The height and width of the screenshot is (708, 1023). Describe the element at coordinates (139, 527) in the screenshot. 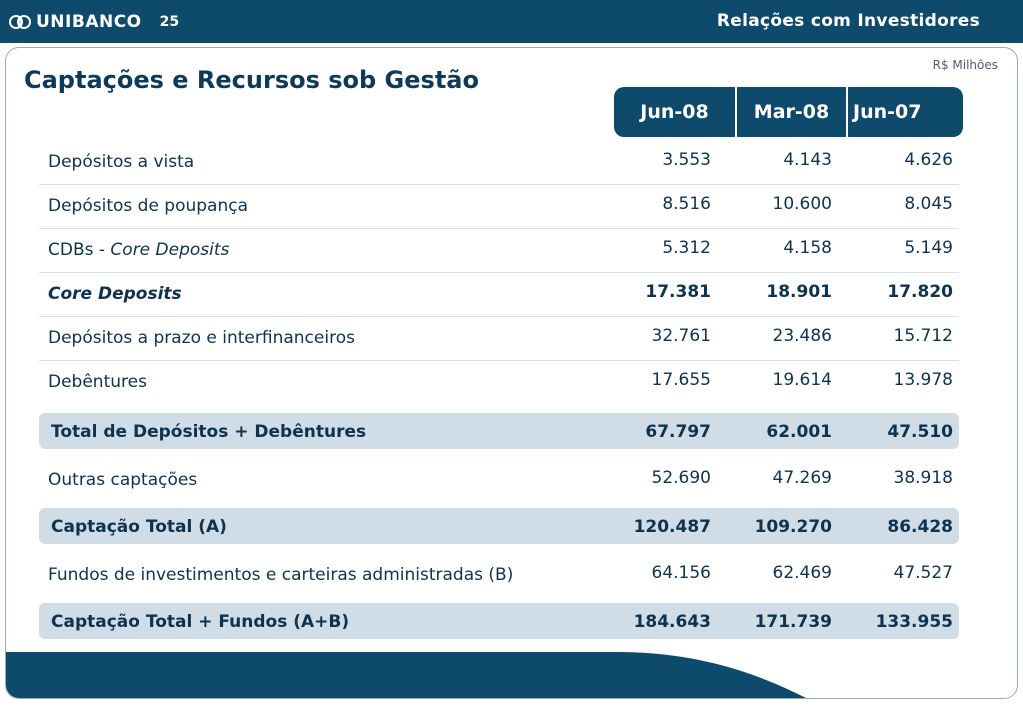

I see `row-label: Captação Total (A)` at that location.